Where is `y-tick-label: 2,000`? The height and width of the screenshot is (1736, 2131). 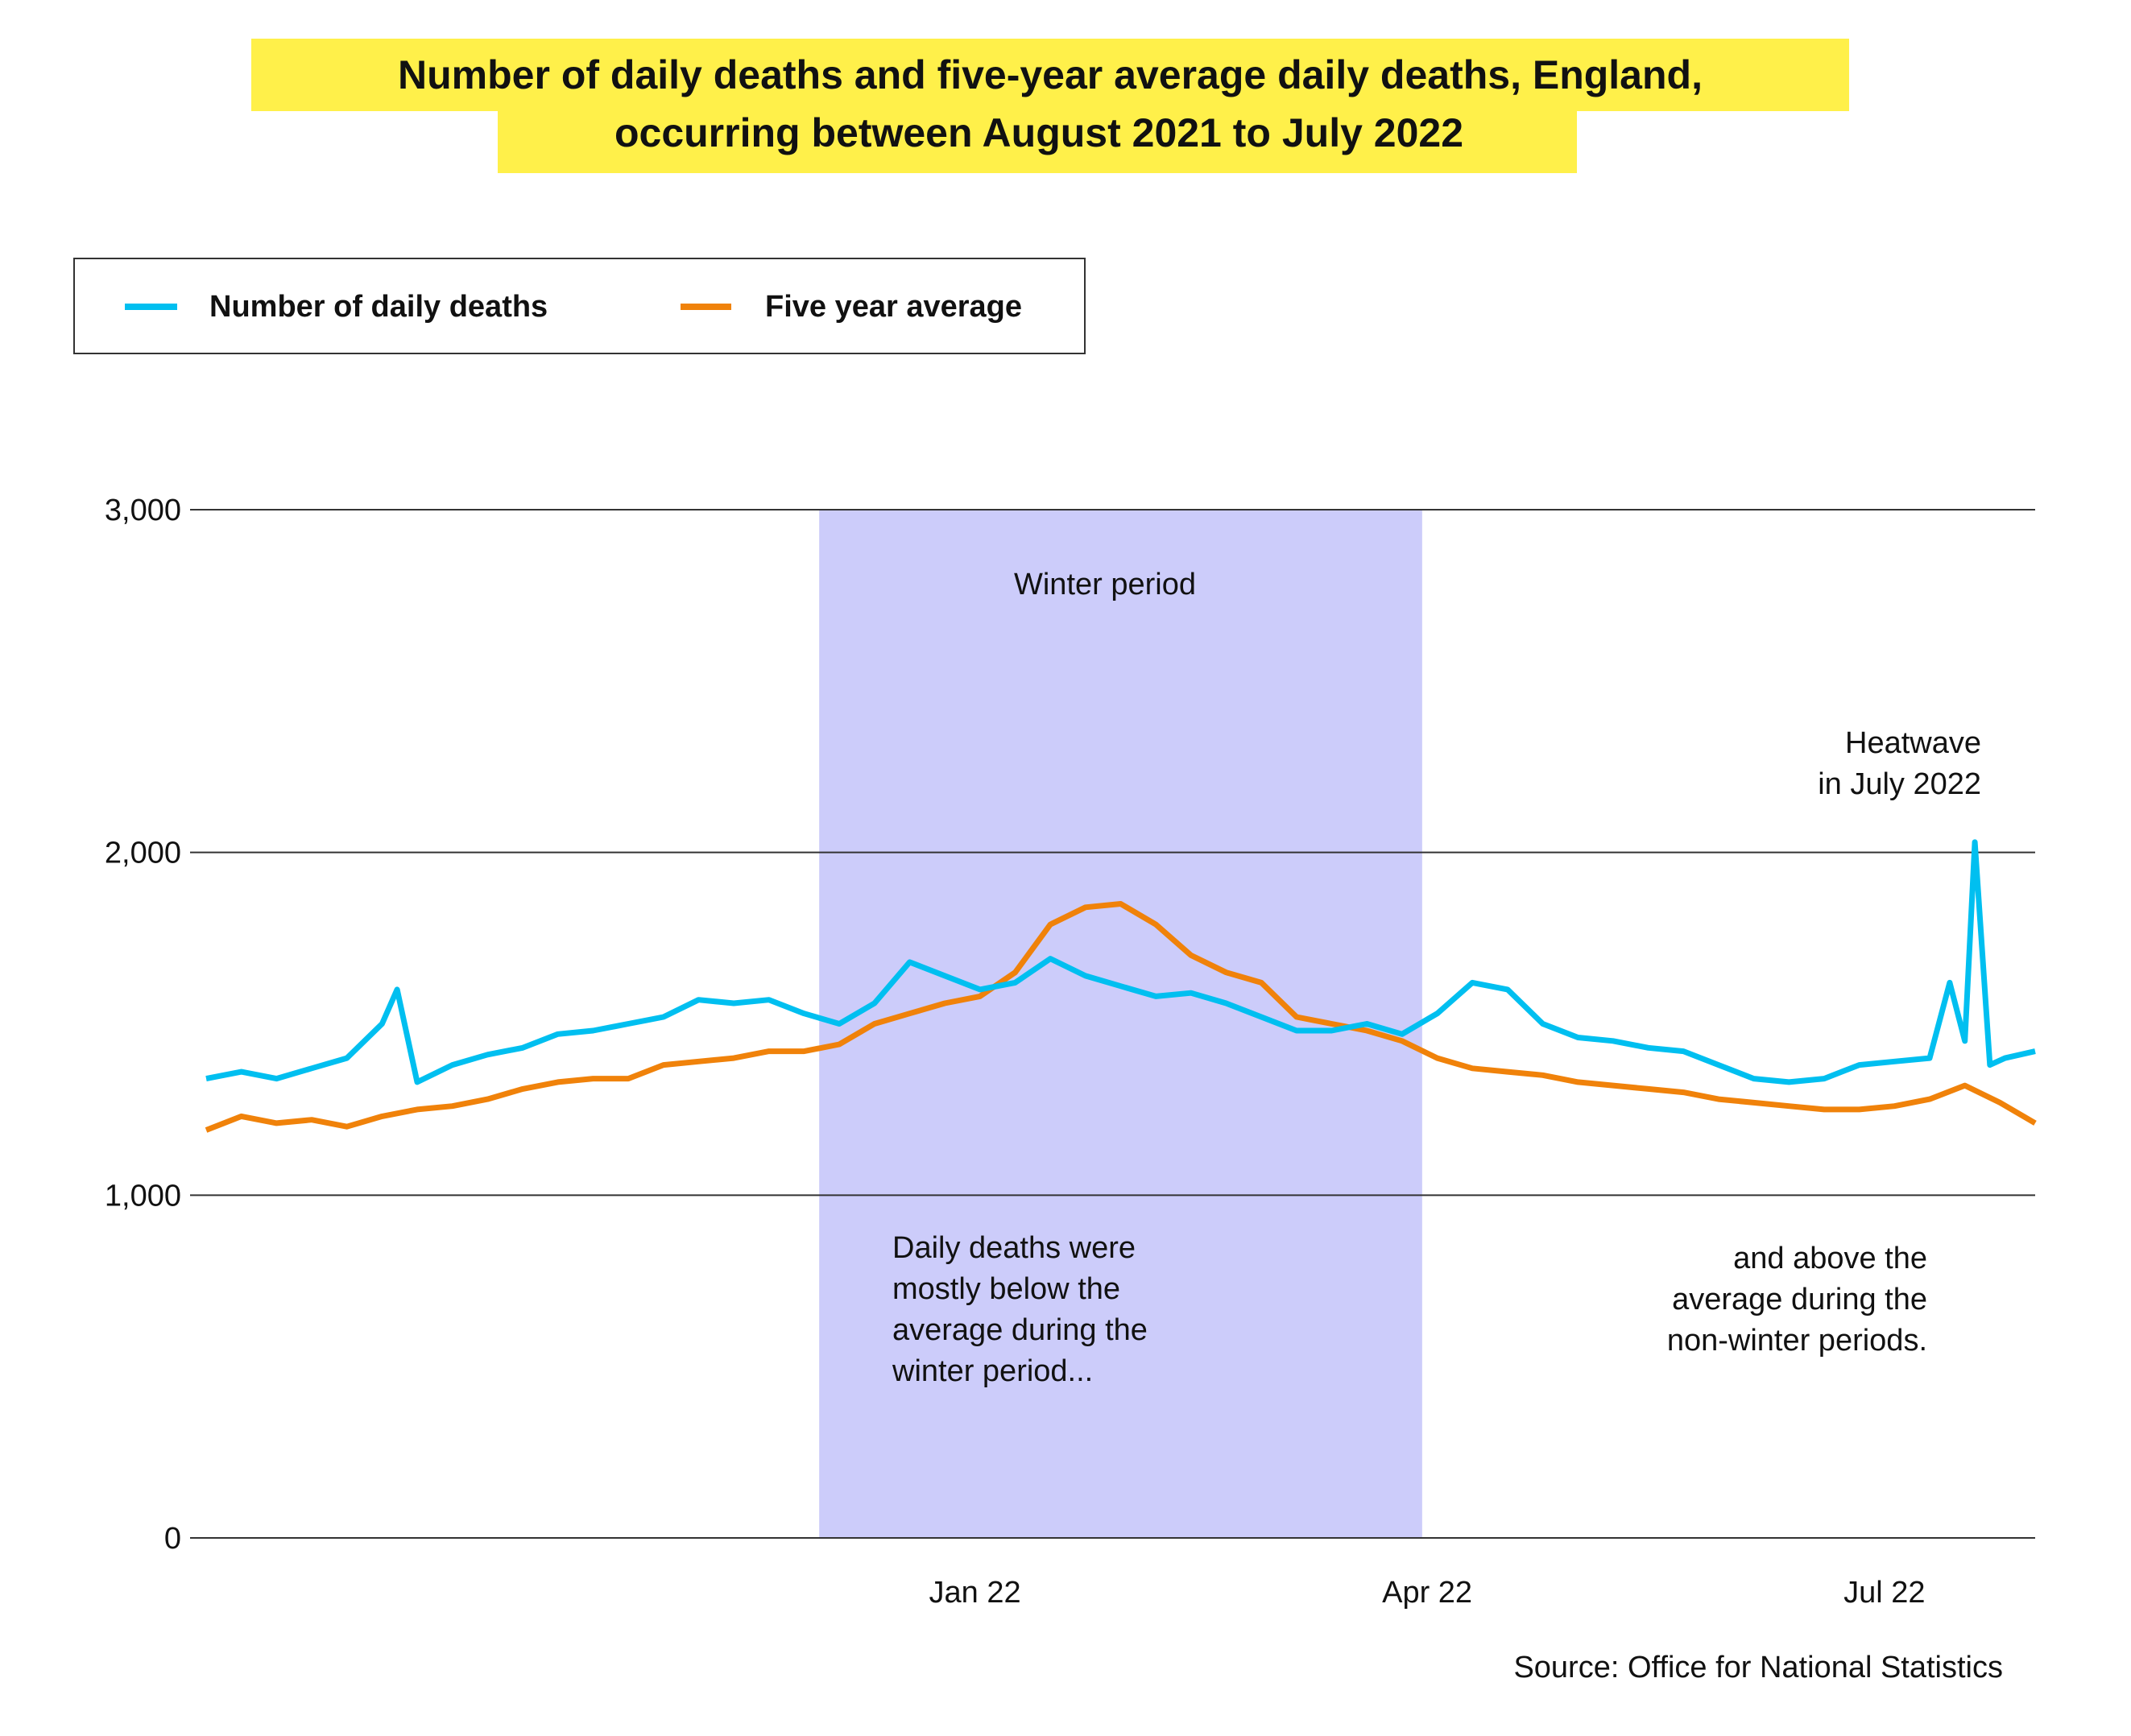
y-tick-label: 2,000 is located at coordinates (143, 853).